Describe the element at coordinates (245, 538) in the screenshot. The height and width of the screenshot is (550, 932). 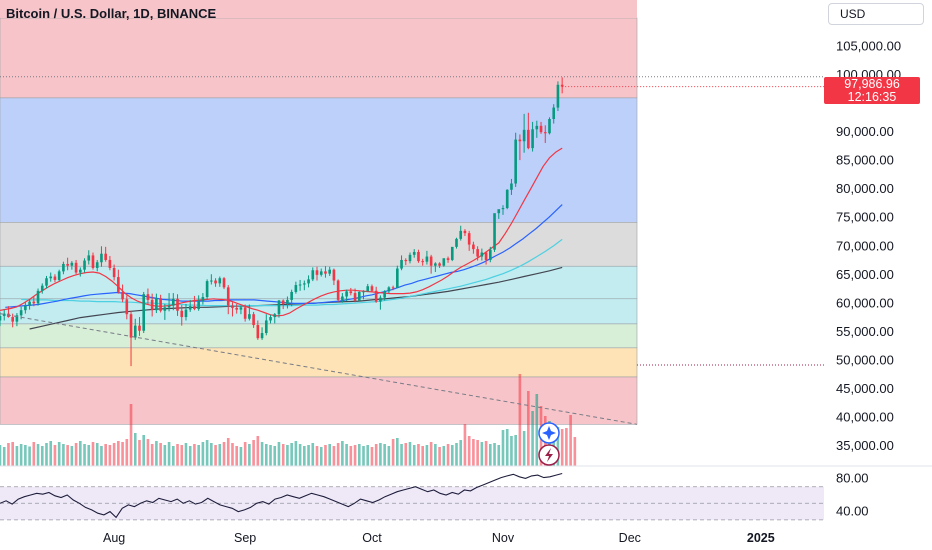
I see `date-tick-label: Sep` at that location.